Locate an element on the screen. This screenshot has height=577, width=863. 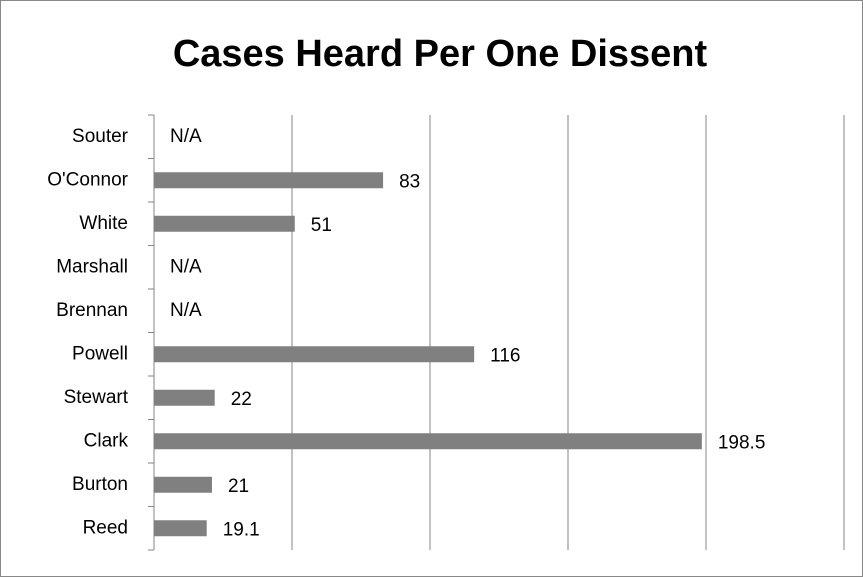
y-tick-label: White is located at coordinates (103, 223).